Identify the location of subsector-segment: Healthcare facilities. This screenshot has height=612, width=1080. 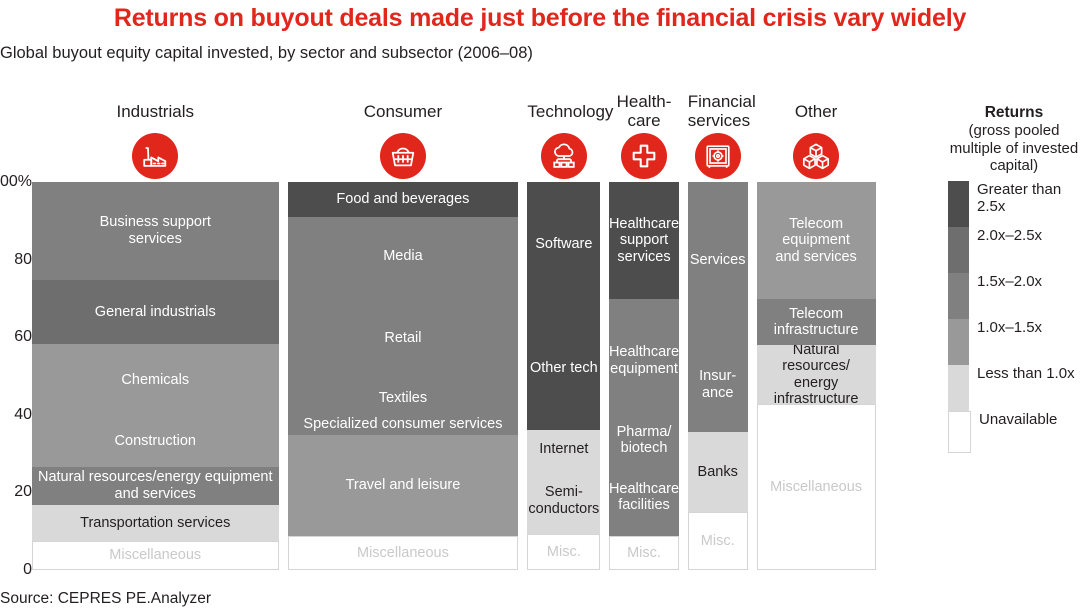
(644, 497).